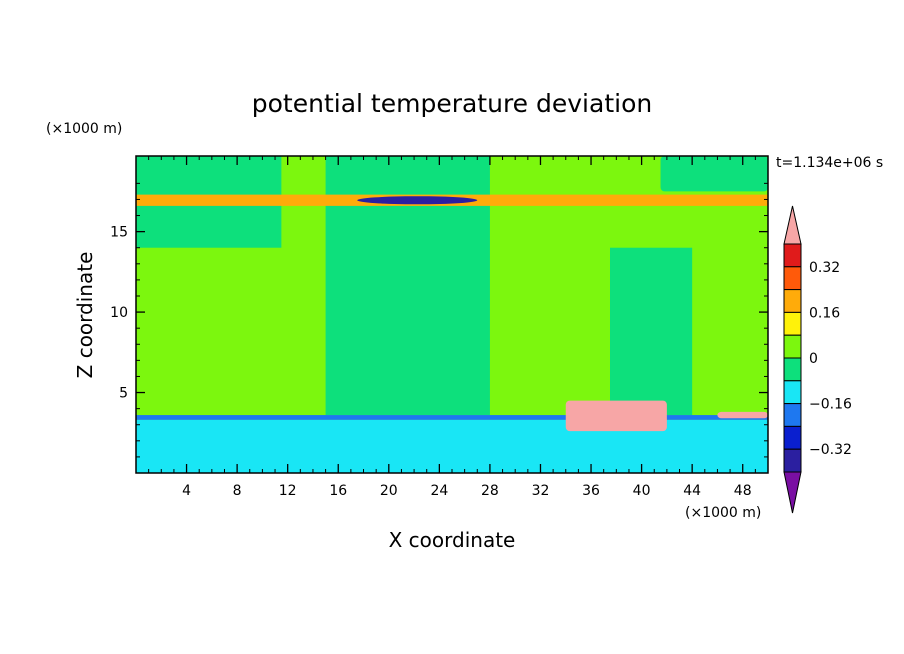 Image resolution: width=904 pixels, height=654 pixels. Describe the element at coordinates (338, 491) in the screenshot. I see `x-tick-label: 16` at that location.